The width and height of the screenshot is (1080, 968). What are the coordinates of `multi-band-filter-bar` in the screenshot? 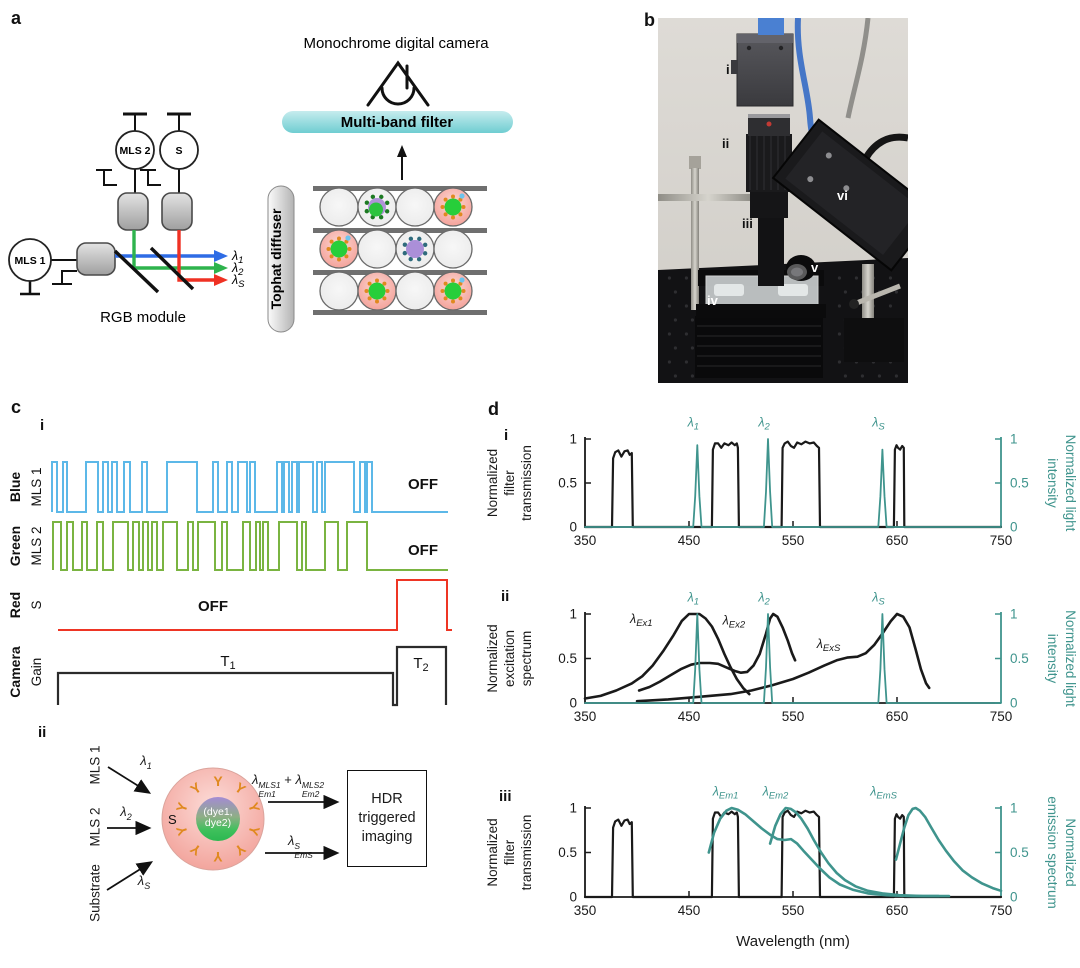 It's located at (397, 122).